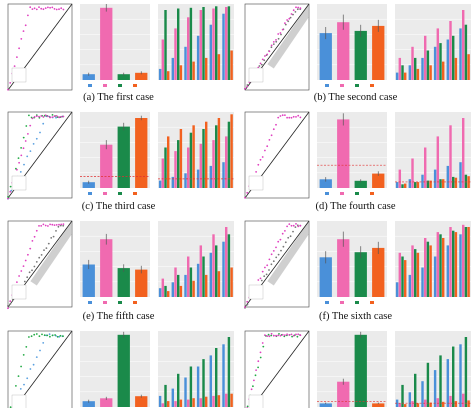  Describe the element at coordinates (288, 36) in the screenshot. I see `qq-confidence-band` at that location.